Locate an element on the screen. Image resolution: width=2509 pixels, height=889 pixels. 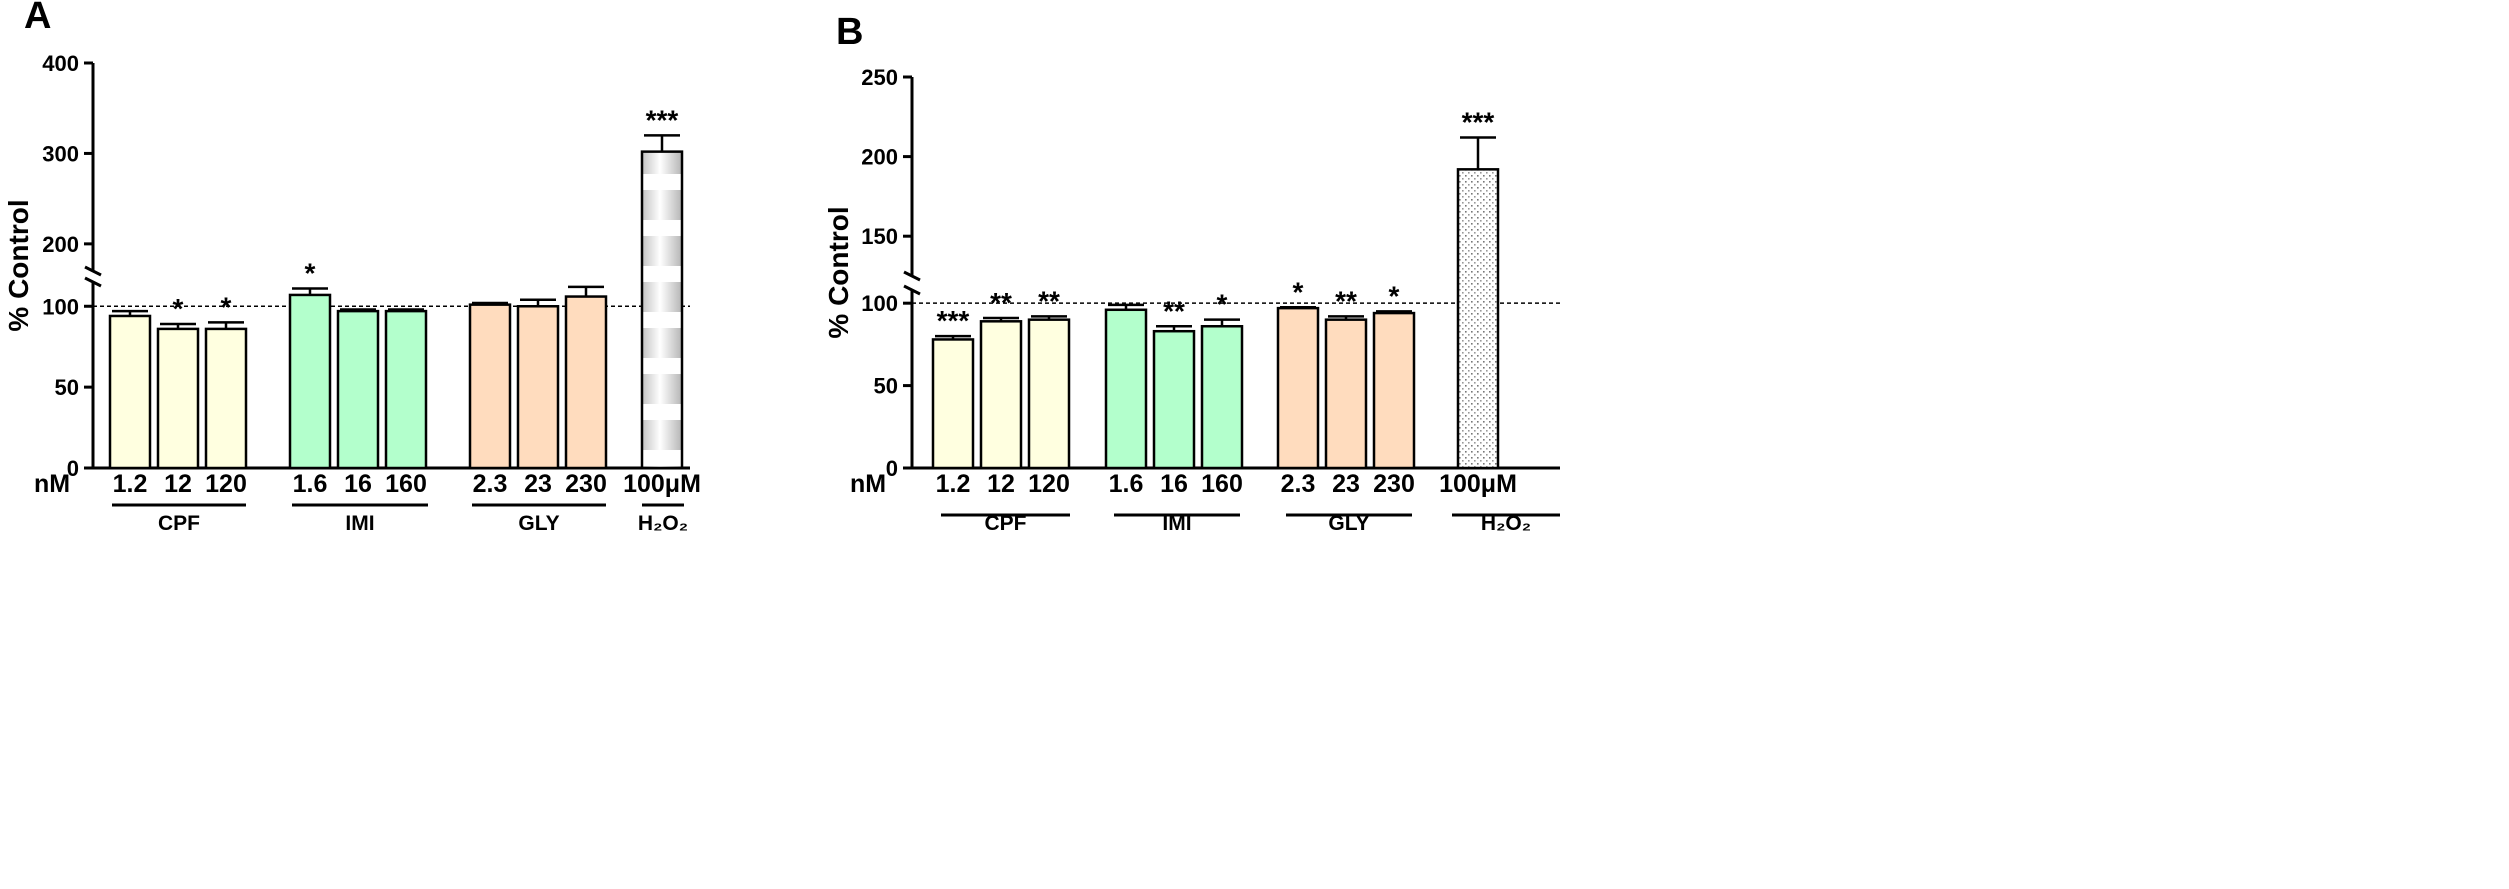
y-tick-label: 250 is located at coordinates (879, 77).